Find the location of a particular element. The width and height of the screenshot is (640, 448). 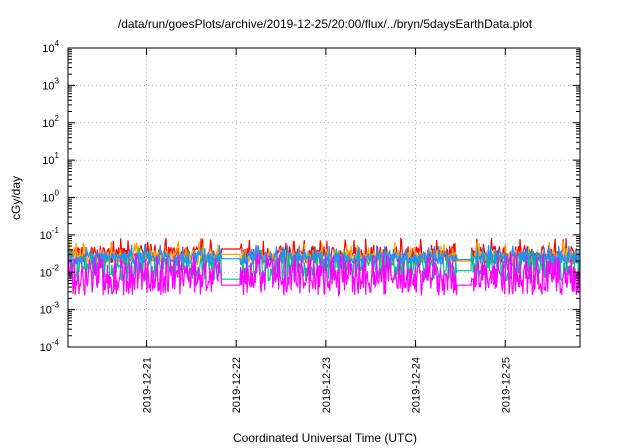

y-tick-label: 10⁻¹ is located at coordinates (50, 234).